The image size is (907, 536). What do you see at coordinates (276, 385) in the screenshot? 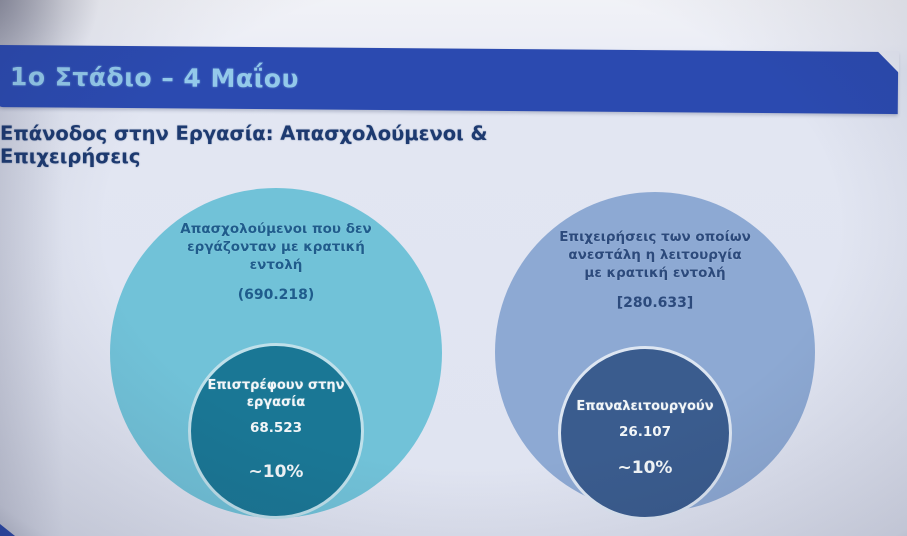
I see `employees-inner-label-line1: Επιστρέφουν στην` at bounding box center [276, 385].